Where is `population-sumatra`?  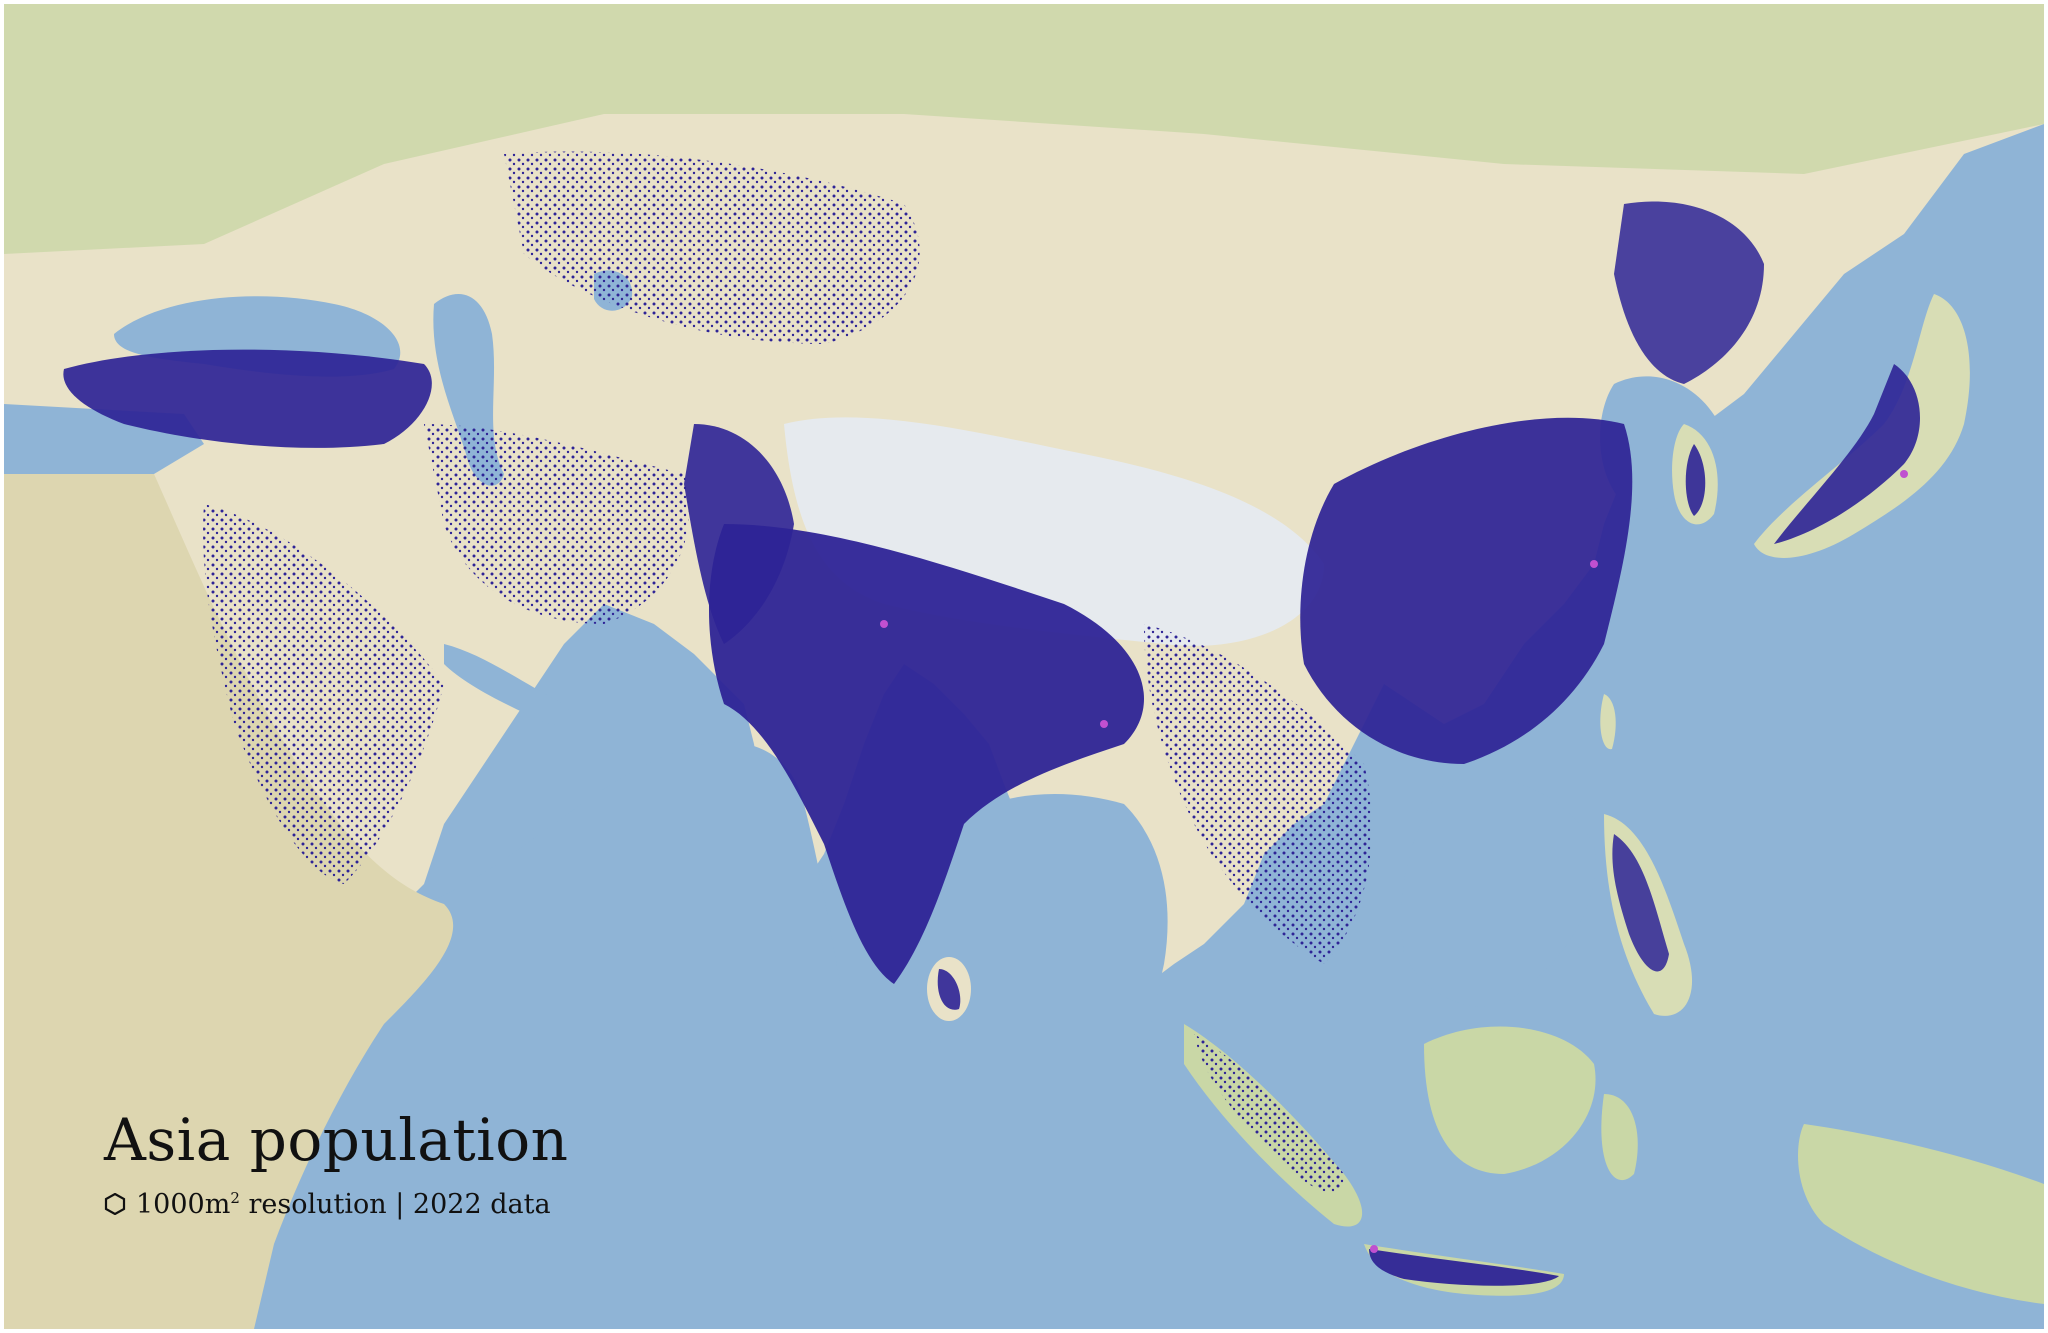
population-sumatra is located at coordinates (1269, 1113).